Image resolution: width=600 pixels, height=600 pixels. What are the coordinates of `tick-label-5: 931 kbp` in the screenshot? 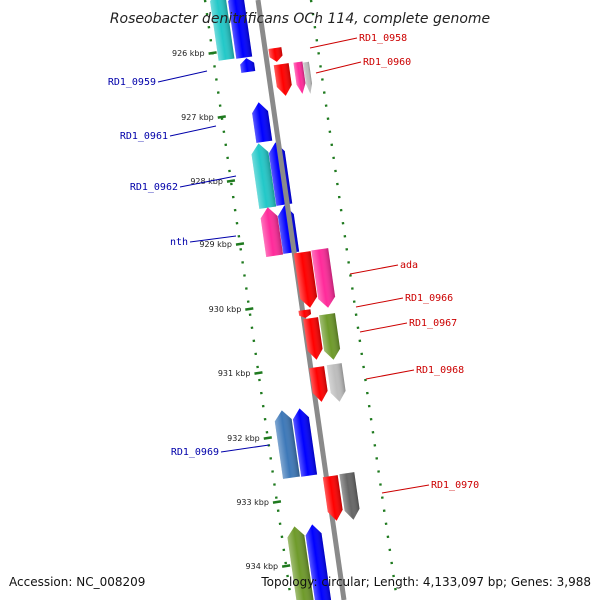 It's located at (234, 373).